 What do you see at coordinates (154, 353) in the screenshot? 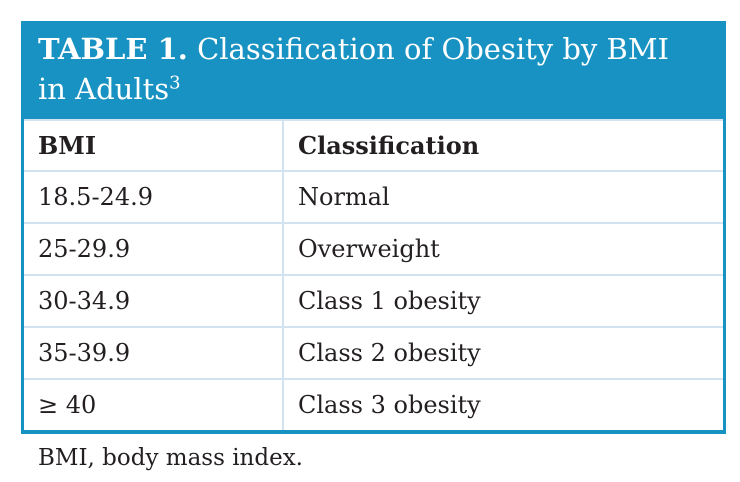
I see `bmi-range-cell: 35-39.9` at bounding box center [154, 353].